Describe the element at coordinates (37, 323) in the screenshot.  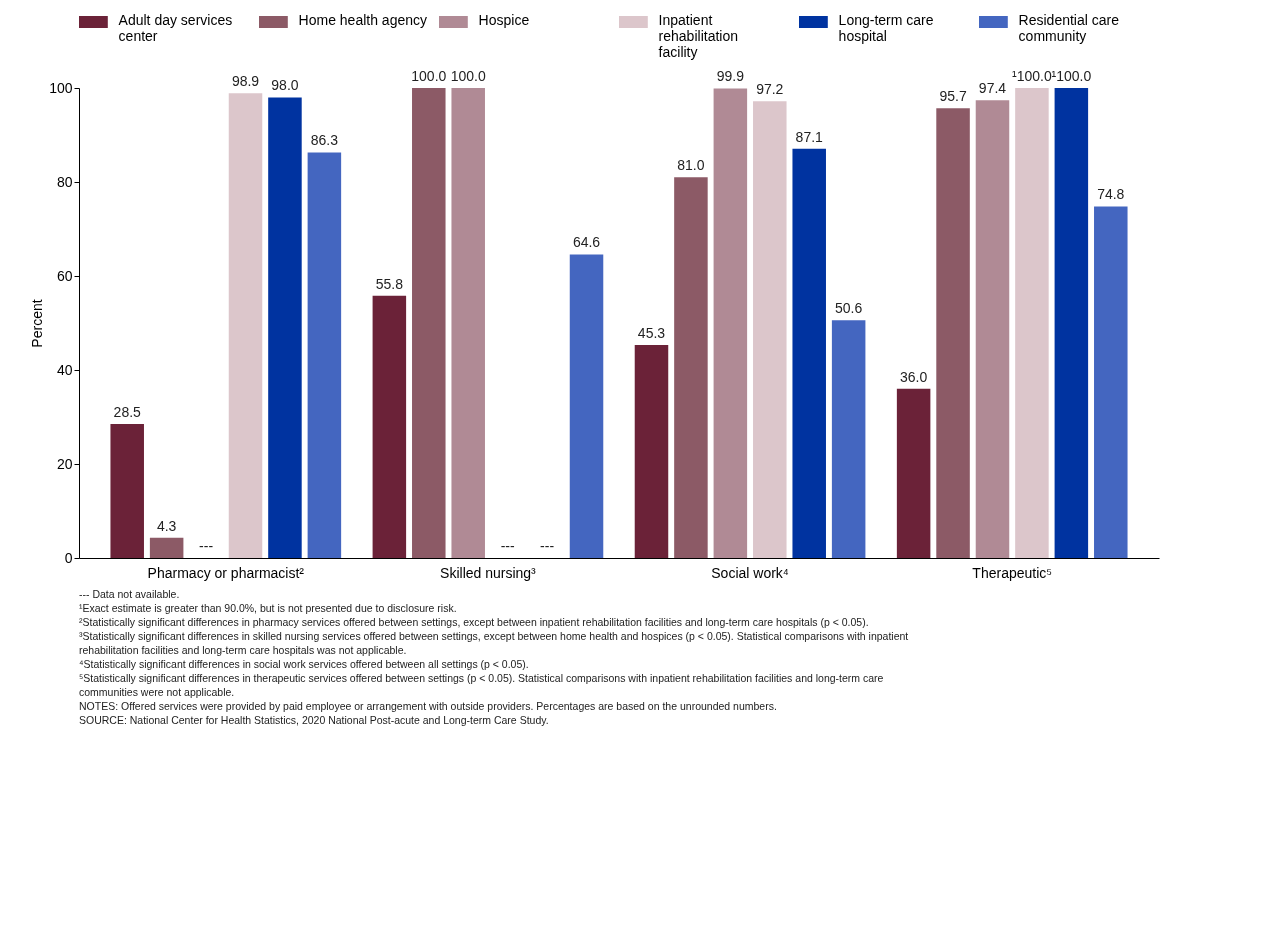
I see `y-axis-title: Percent` at that location.